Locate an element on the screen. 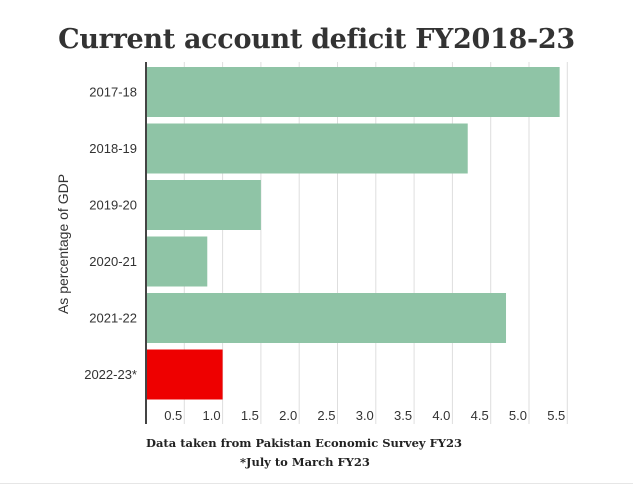 The height and width of the screenshot is (485, 633). x-tick-label: 2.0 is located at coordinates (288, 415).